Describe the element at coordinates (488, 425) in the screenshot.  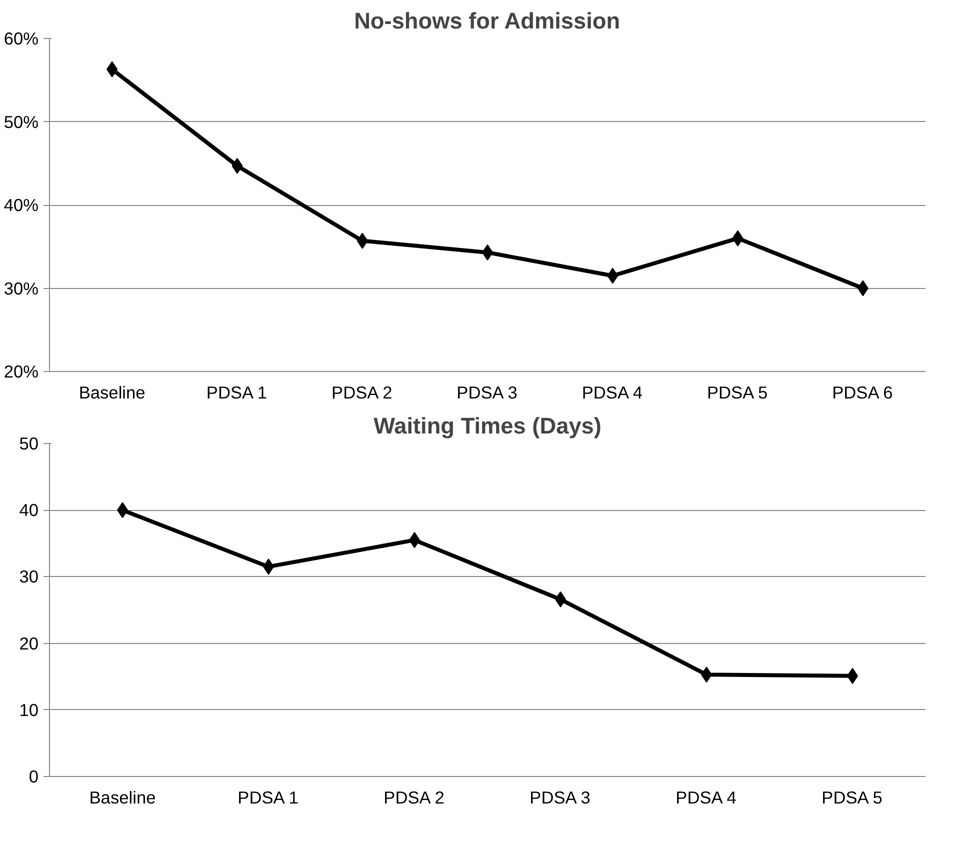
I see `chart-title: Waiting Times (Days)` at that location.